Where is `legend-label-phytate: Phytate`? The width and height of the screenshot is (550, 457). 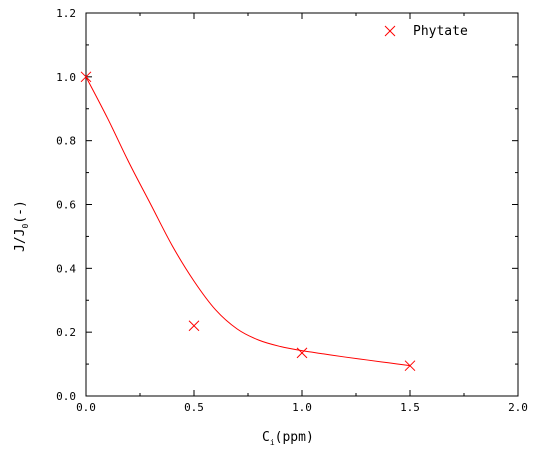 legend-label-phytate: Phytate is located at coordinates (440, 31).